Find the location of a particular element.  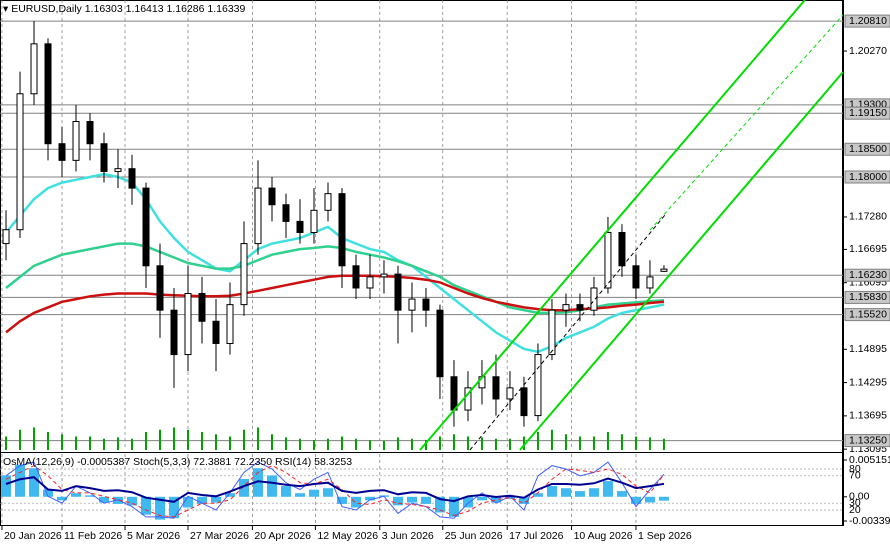

x-tick-label: 17 Jul 2026 is located at coordinates (536, 536).